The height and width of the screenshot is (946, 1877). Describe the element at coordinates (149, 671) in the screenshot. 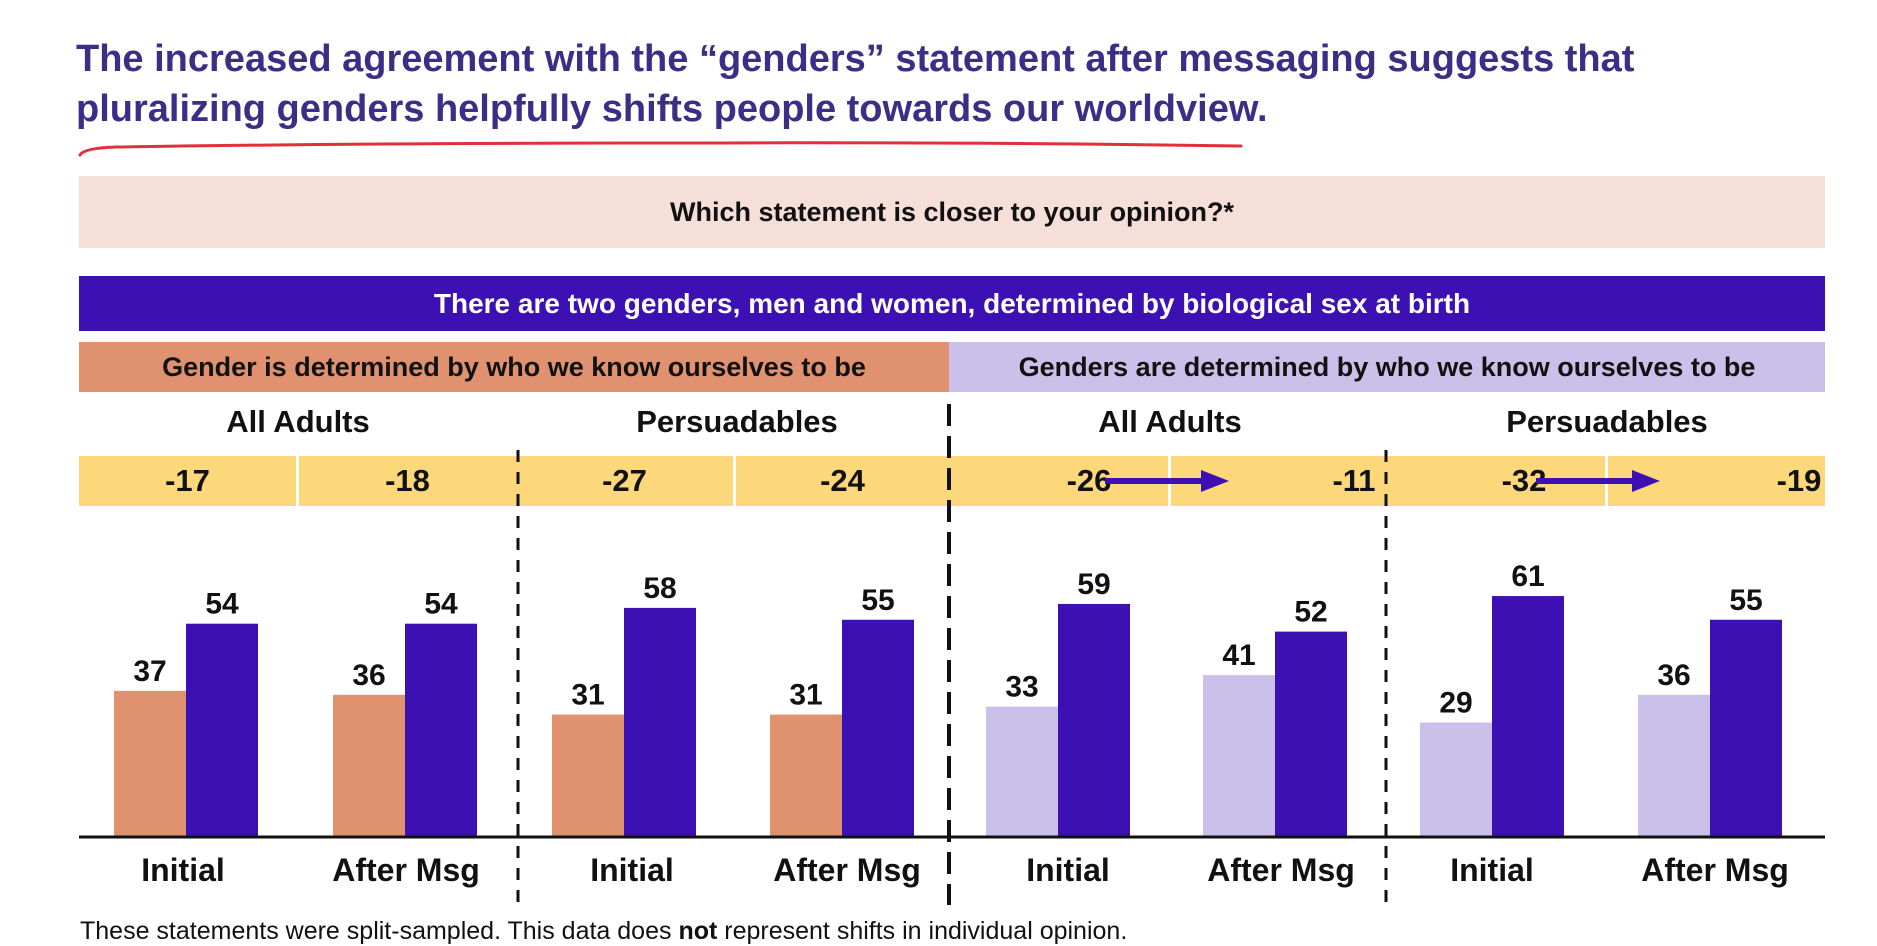

I see `bar-self-identity-label: 37` at that location.